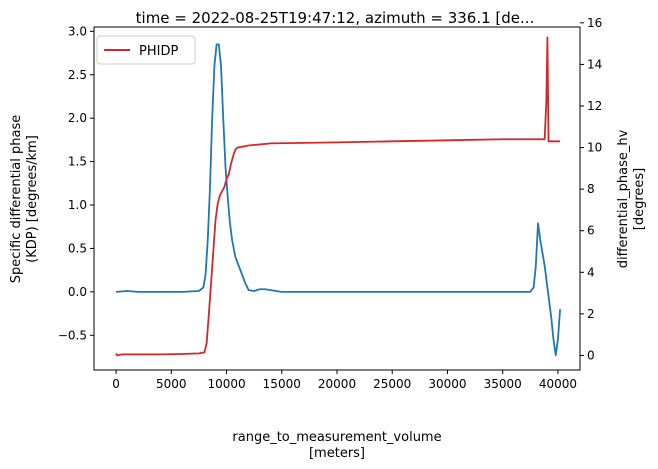 The width and height of the screenshot is (658, 469). I want to click on y-right-tick-label: 2, so click(591, 314).